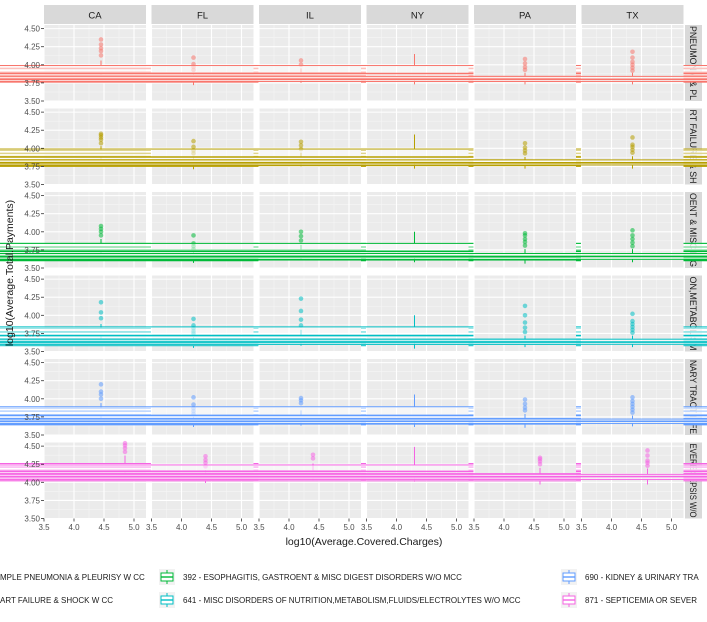 The height and width of the screenshot is (622, 707). Describe the element at coordinates (692, 314) in the screenshot. I see `row-strip-label: ON,METABOLISM` at that location.